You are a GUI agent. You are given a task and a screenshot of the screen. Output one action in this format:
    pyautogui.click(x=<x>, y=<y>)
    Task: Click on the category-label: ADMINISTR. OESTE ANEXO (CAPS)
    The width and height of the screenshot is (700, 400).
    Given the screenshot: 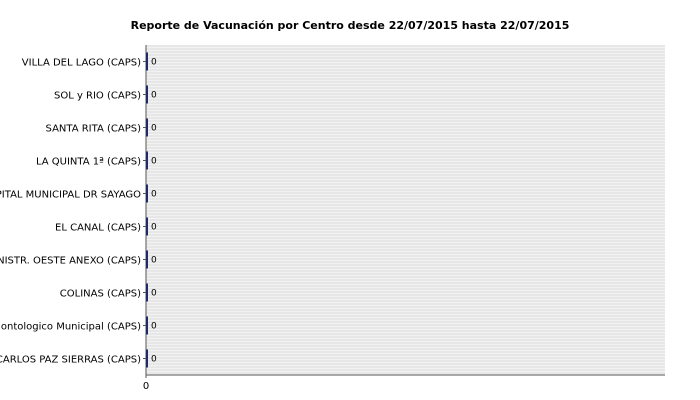 What is the action you would take?
    pyautogui.click(x=70, y=261)
    